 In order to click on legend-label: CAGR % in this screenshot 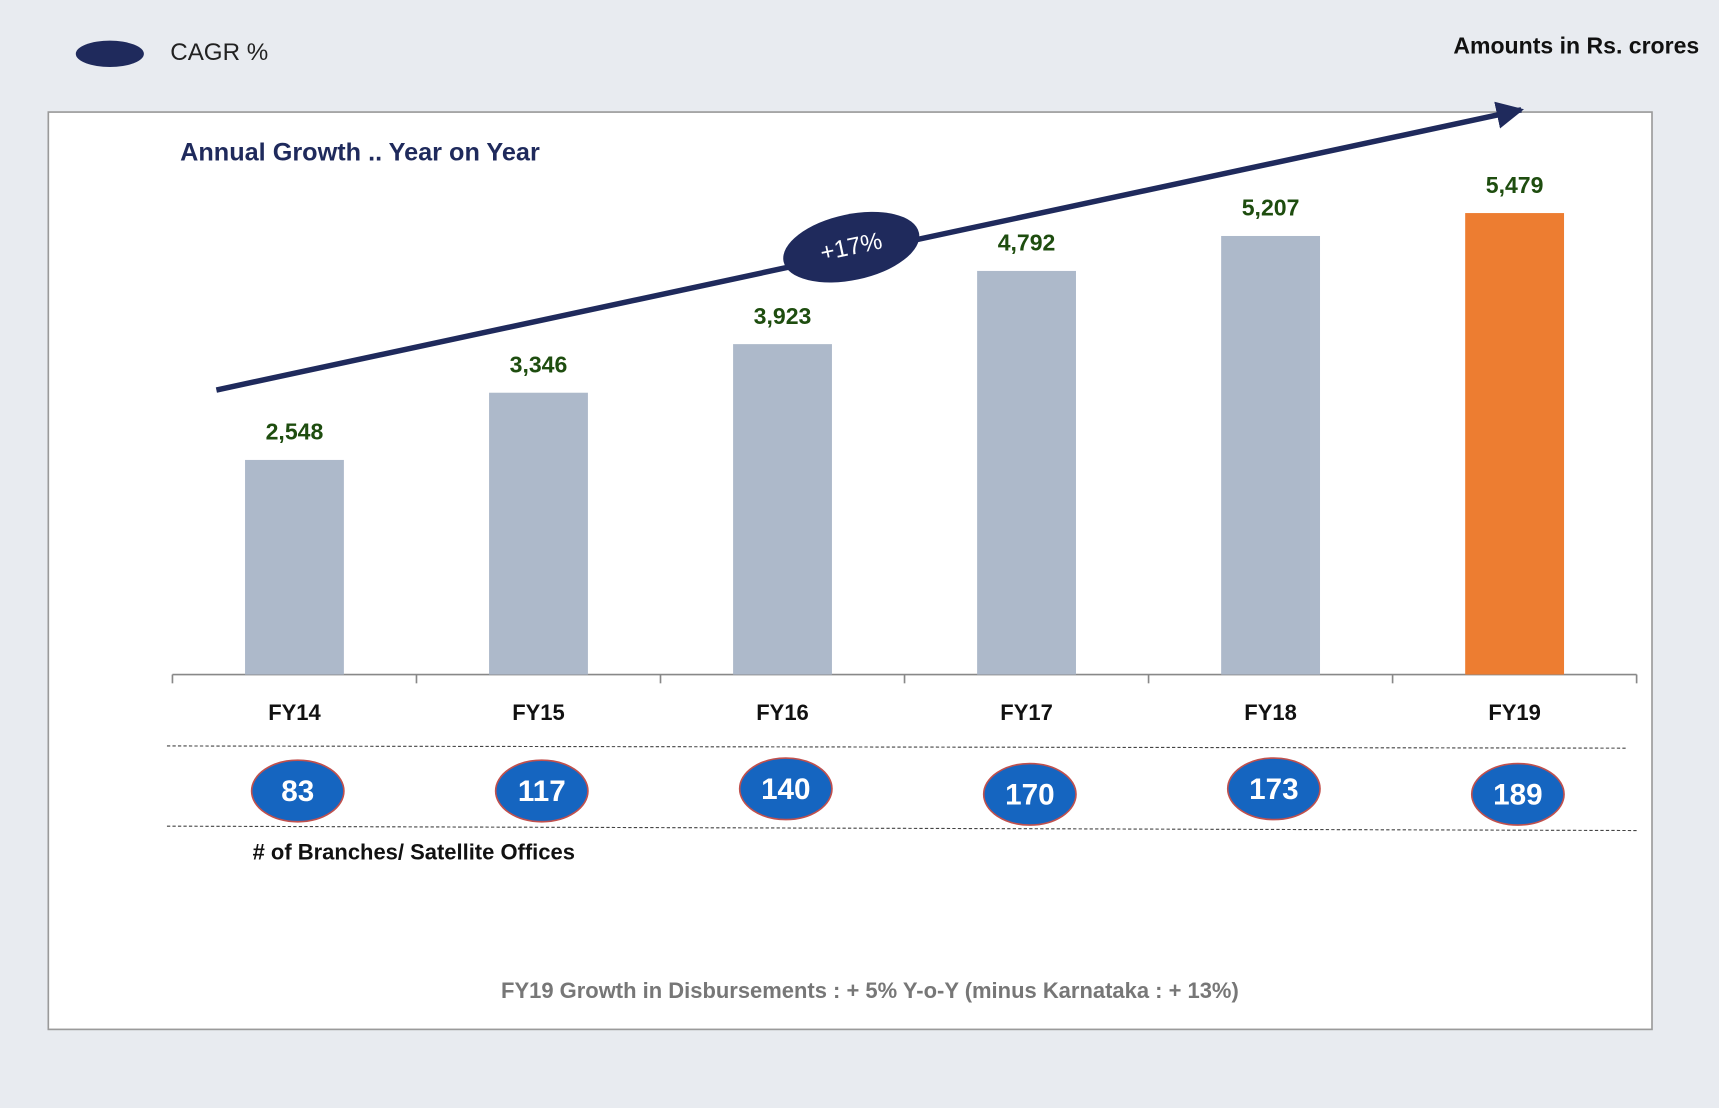, I will do `click(219, 52)`.